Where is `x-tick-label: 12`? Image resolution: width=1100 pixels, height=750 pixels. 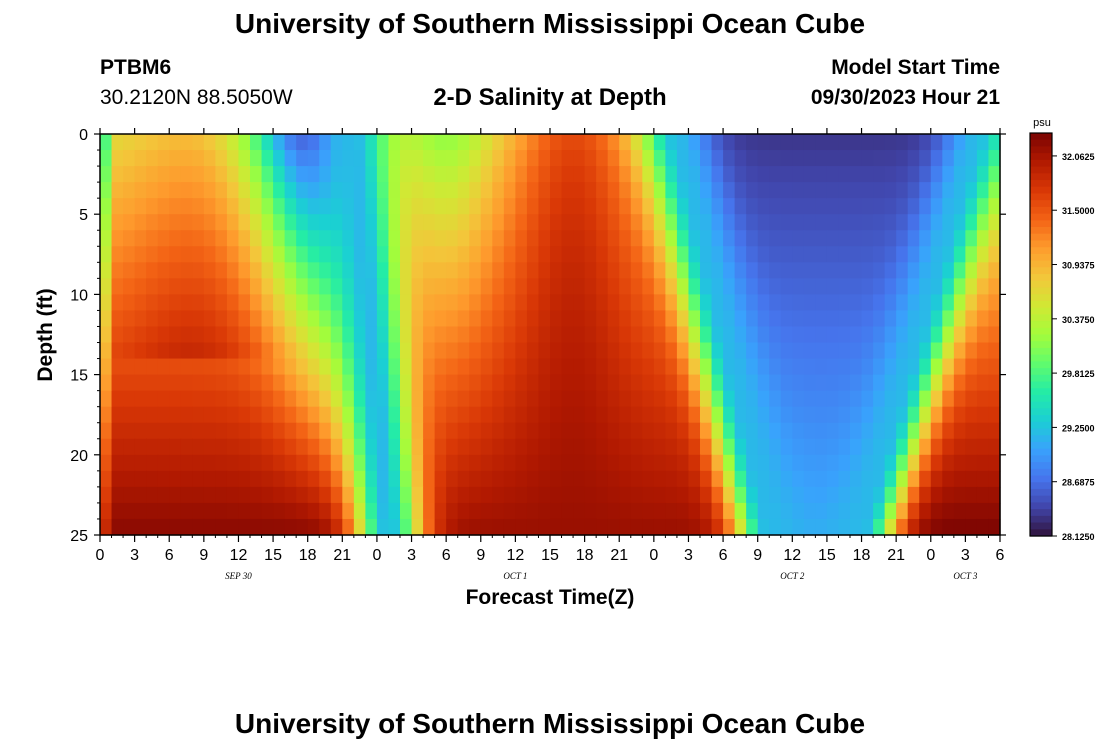 x-tick-label: 12 is located at coordinates (239, 555).